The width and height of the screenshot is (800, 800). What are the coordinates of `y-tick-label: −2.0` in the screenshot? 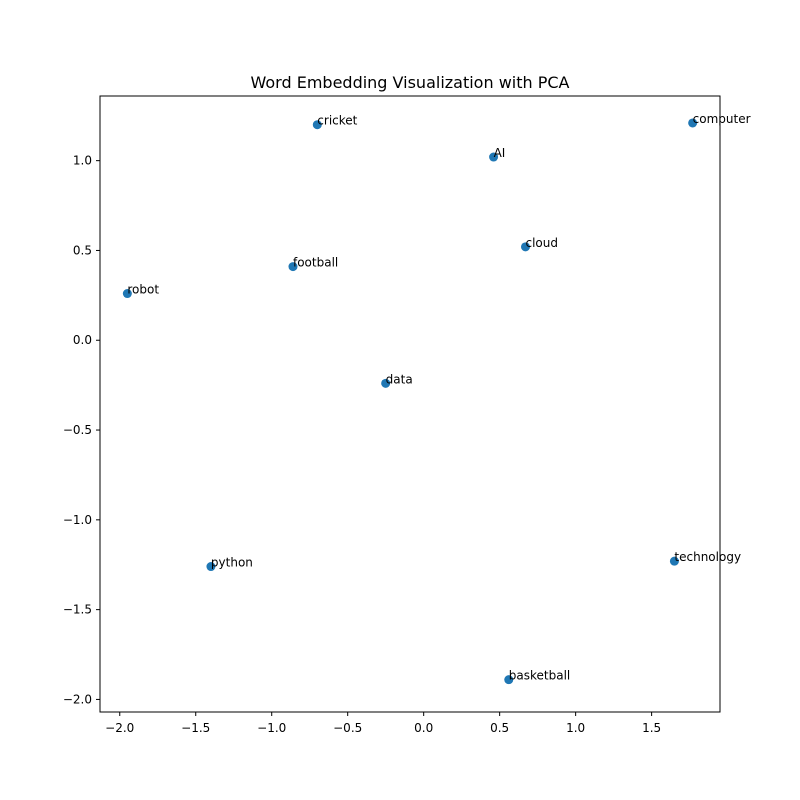 It's located at (77, 699).